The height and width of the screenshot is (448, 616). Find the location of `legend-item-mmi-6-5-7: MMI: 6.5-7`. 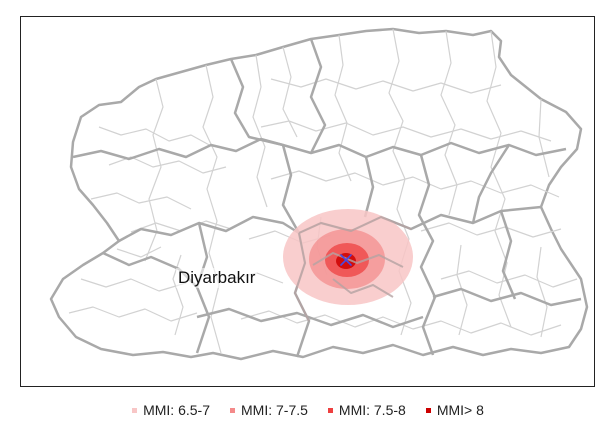

legend-item-mmi-6-5-7: MMI: 6.5-7 is located at coordinates (171, 410).